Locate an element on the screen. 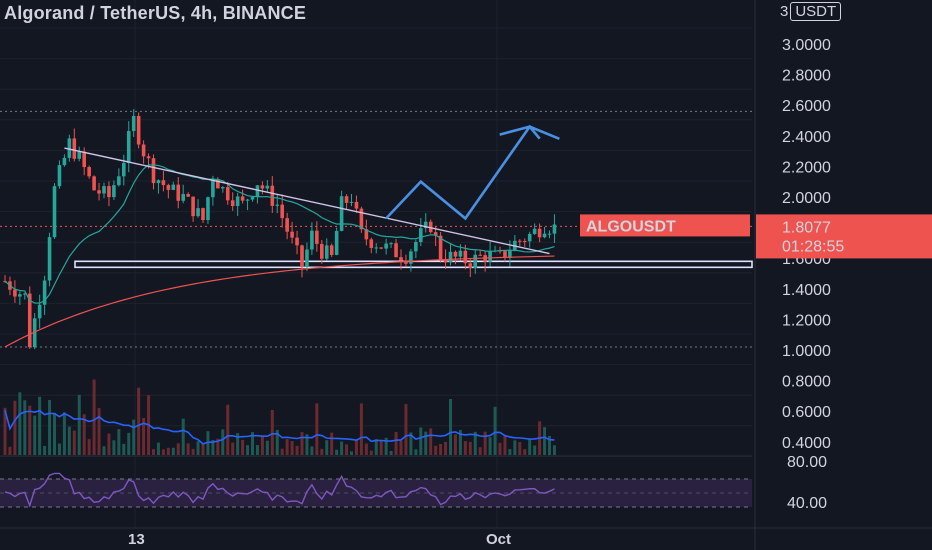 The height and width of the screenshot is (550, 932). ma-slow-line is located at coordinates (279, 301).